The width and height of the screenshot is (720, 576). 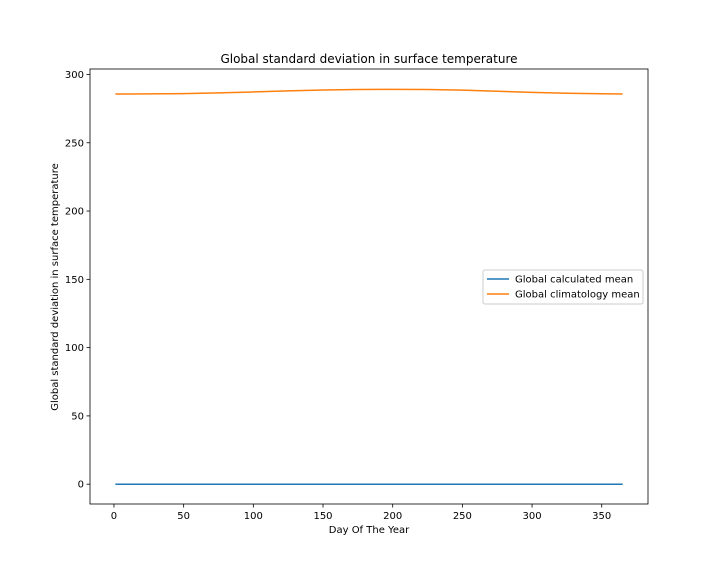 What do you see at coordinates (81, 485) in the screenshot?
I see `y-tick-label: 0` at bounding box center [81, 485].